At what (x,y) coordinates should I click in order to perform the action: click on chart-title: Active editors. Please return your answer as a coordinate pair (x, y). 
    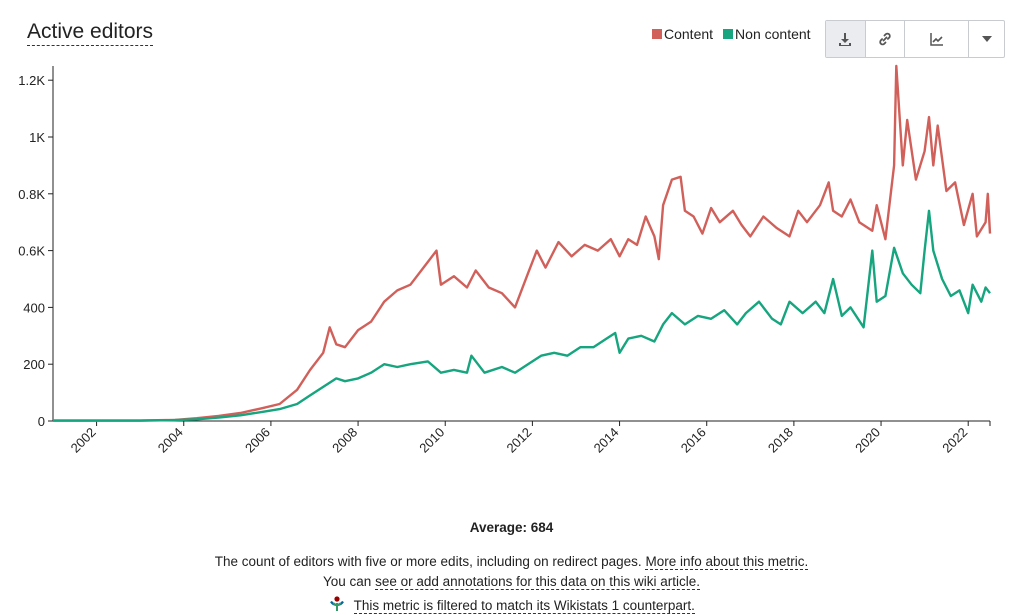
    Looking at the image, I should click on (90, 33).